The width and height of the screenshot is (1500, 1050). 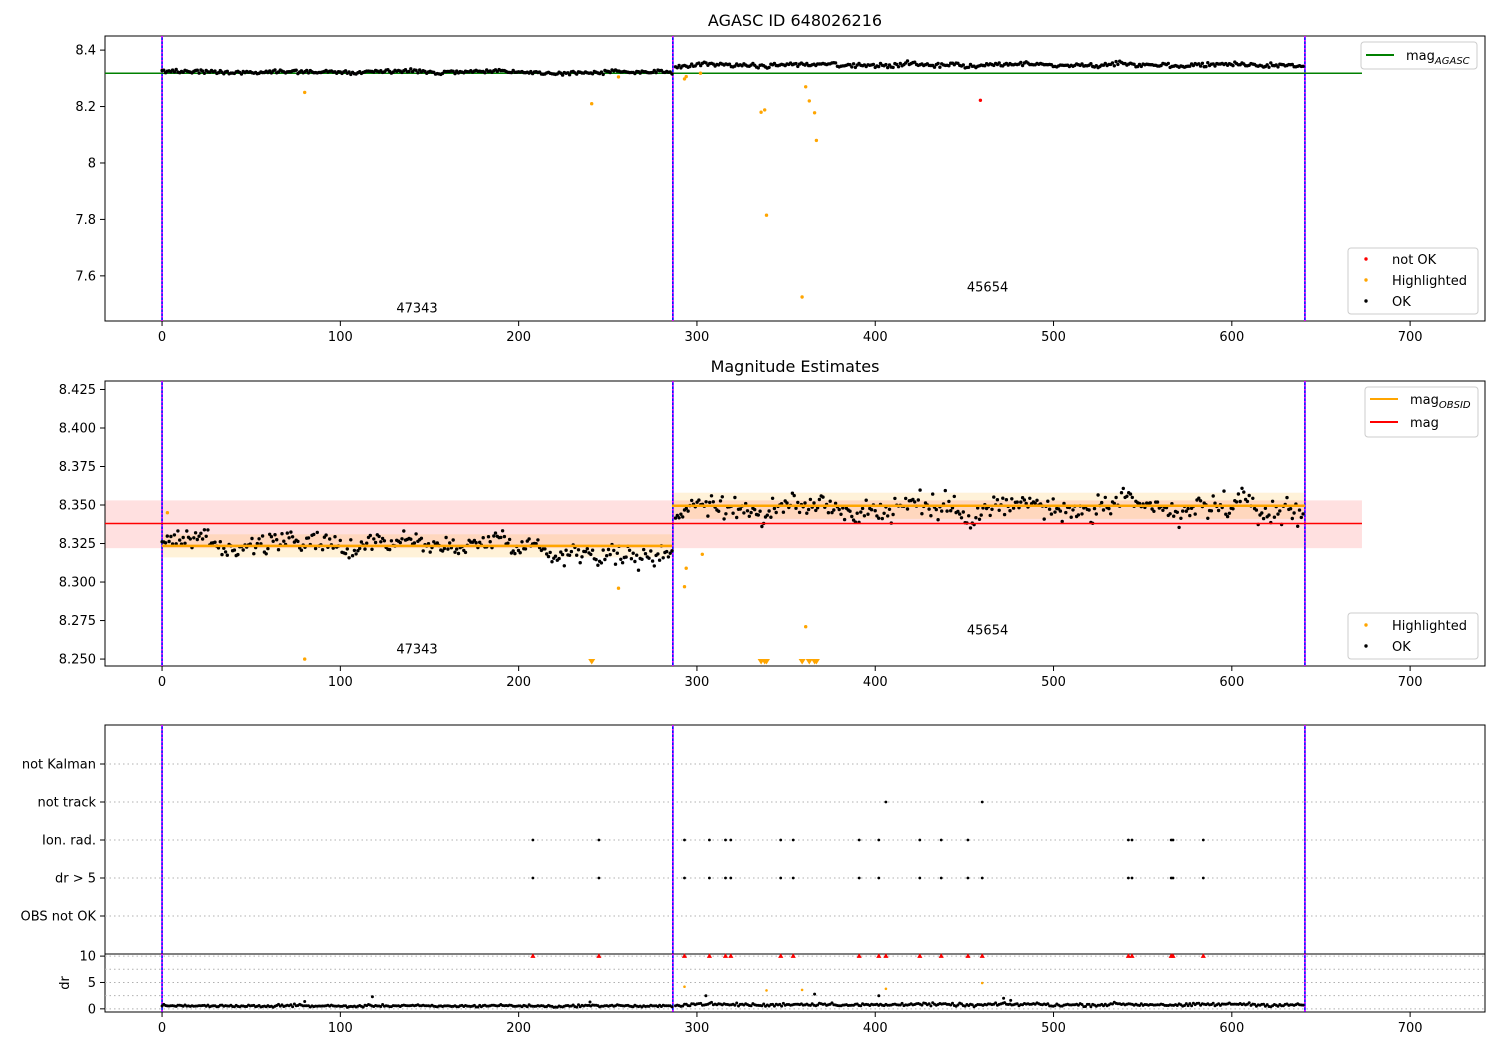 I want to click on y-tick-label: 8.250, so click(x=77, y=660).